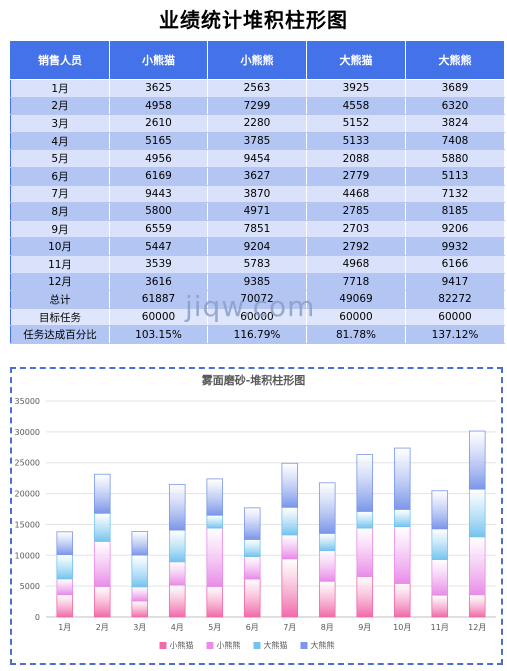 This screenshot has height=671, width=507. I want to click on table-cell: 8月, so click(60, 211).